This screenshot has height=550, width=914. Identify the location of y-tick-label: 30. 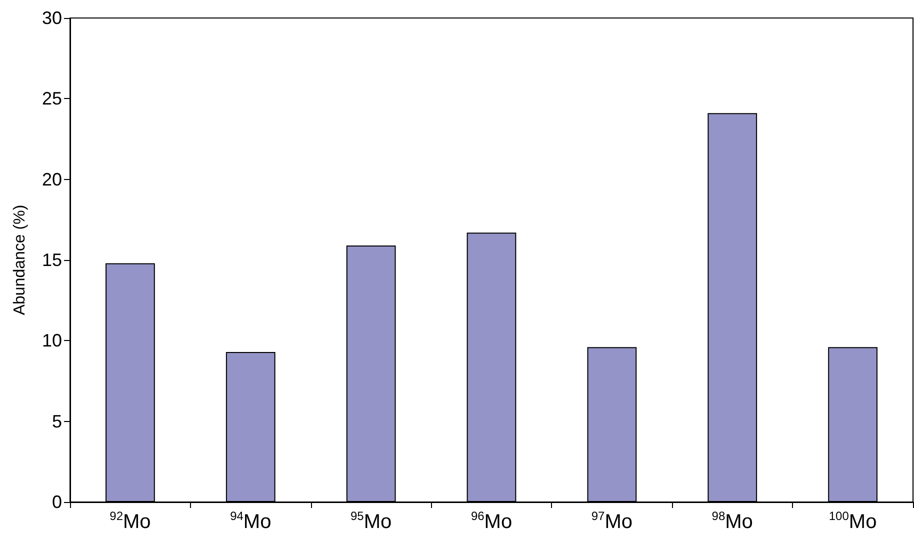
(52, 18).